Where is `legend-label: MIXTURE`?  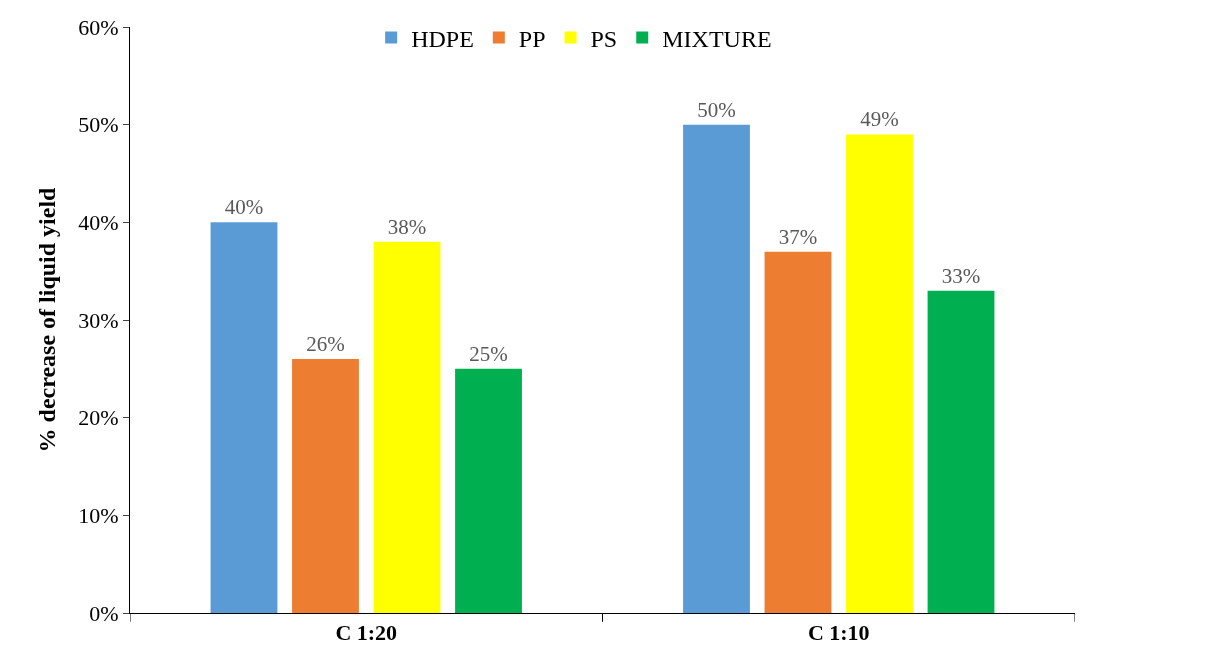
legend-label: MIXTURE is located at coordinates (717, 38).